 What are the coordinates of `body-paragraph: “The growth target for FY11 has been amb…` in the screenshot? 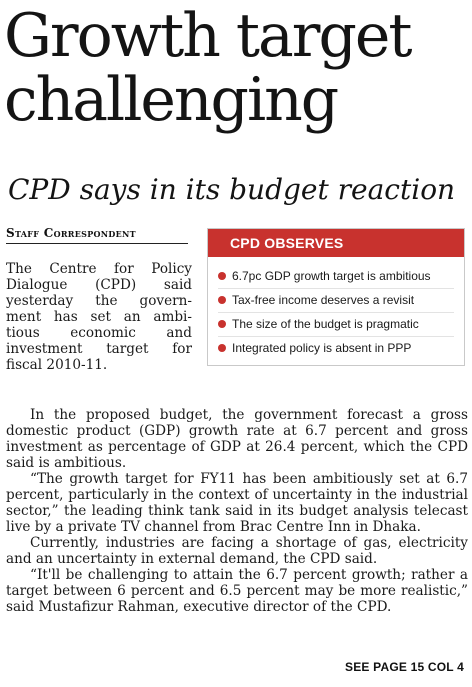 It's located at (237, 503).